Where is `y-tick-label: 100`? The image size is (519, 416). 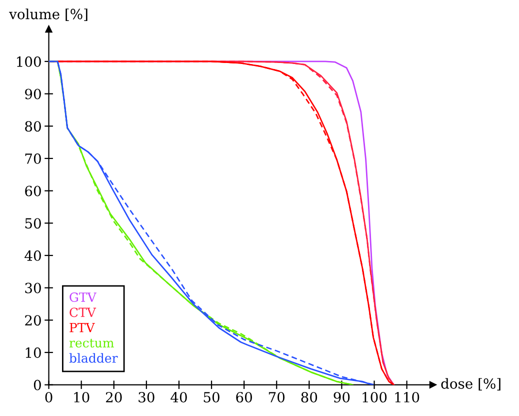
y-tick-label: 100 is located at coordinates (29, 61).